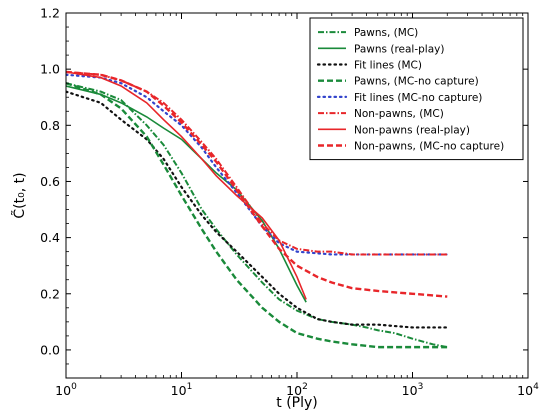  Describe the element at coordinates (50, 237) in the screenshot. I see `y-tick-label: 0.4` at that location.